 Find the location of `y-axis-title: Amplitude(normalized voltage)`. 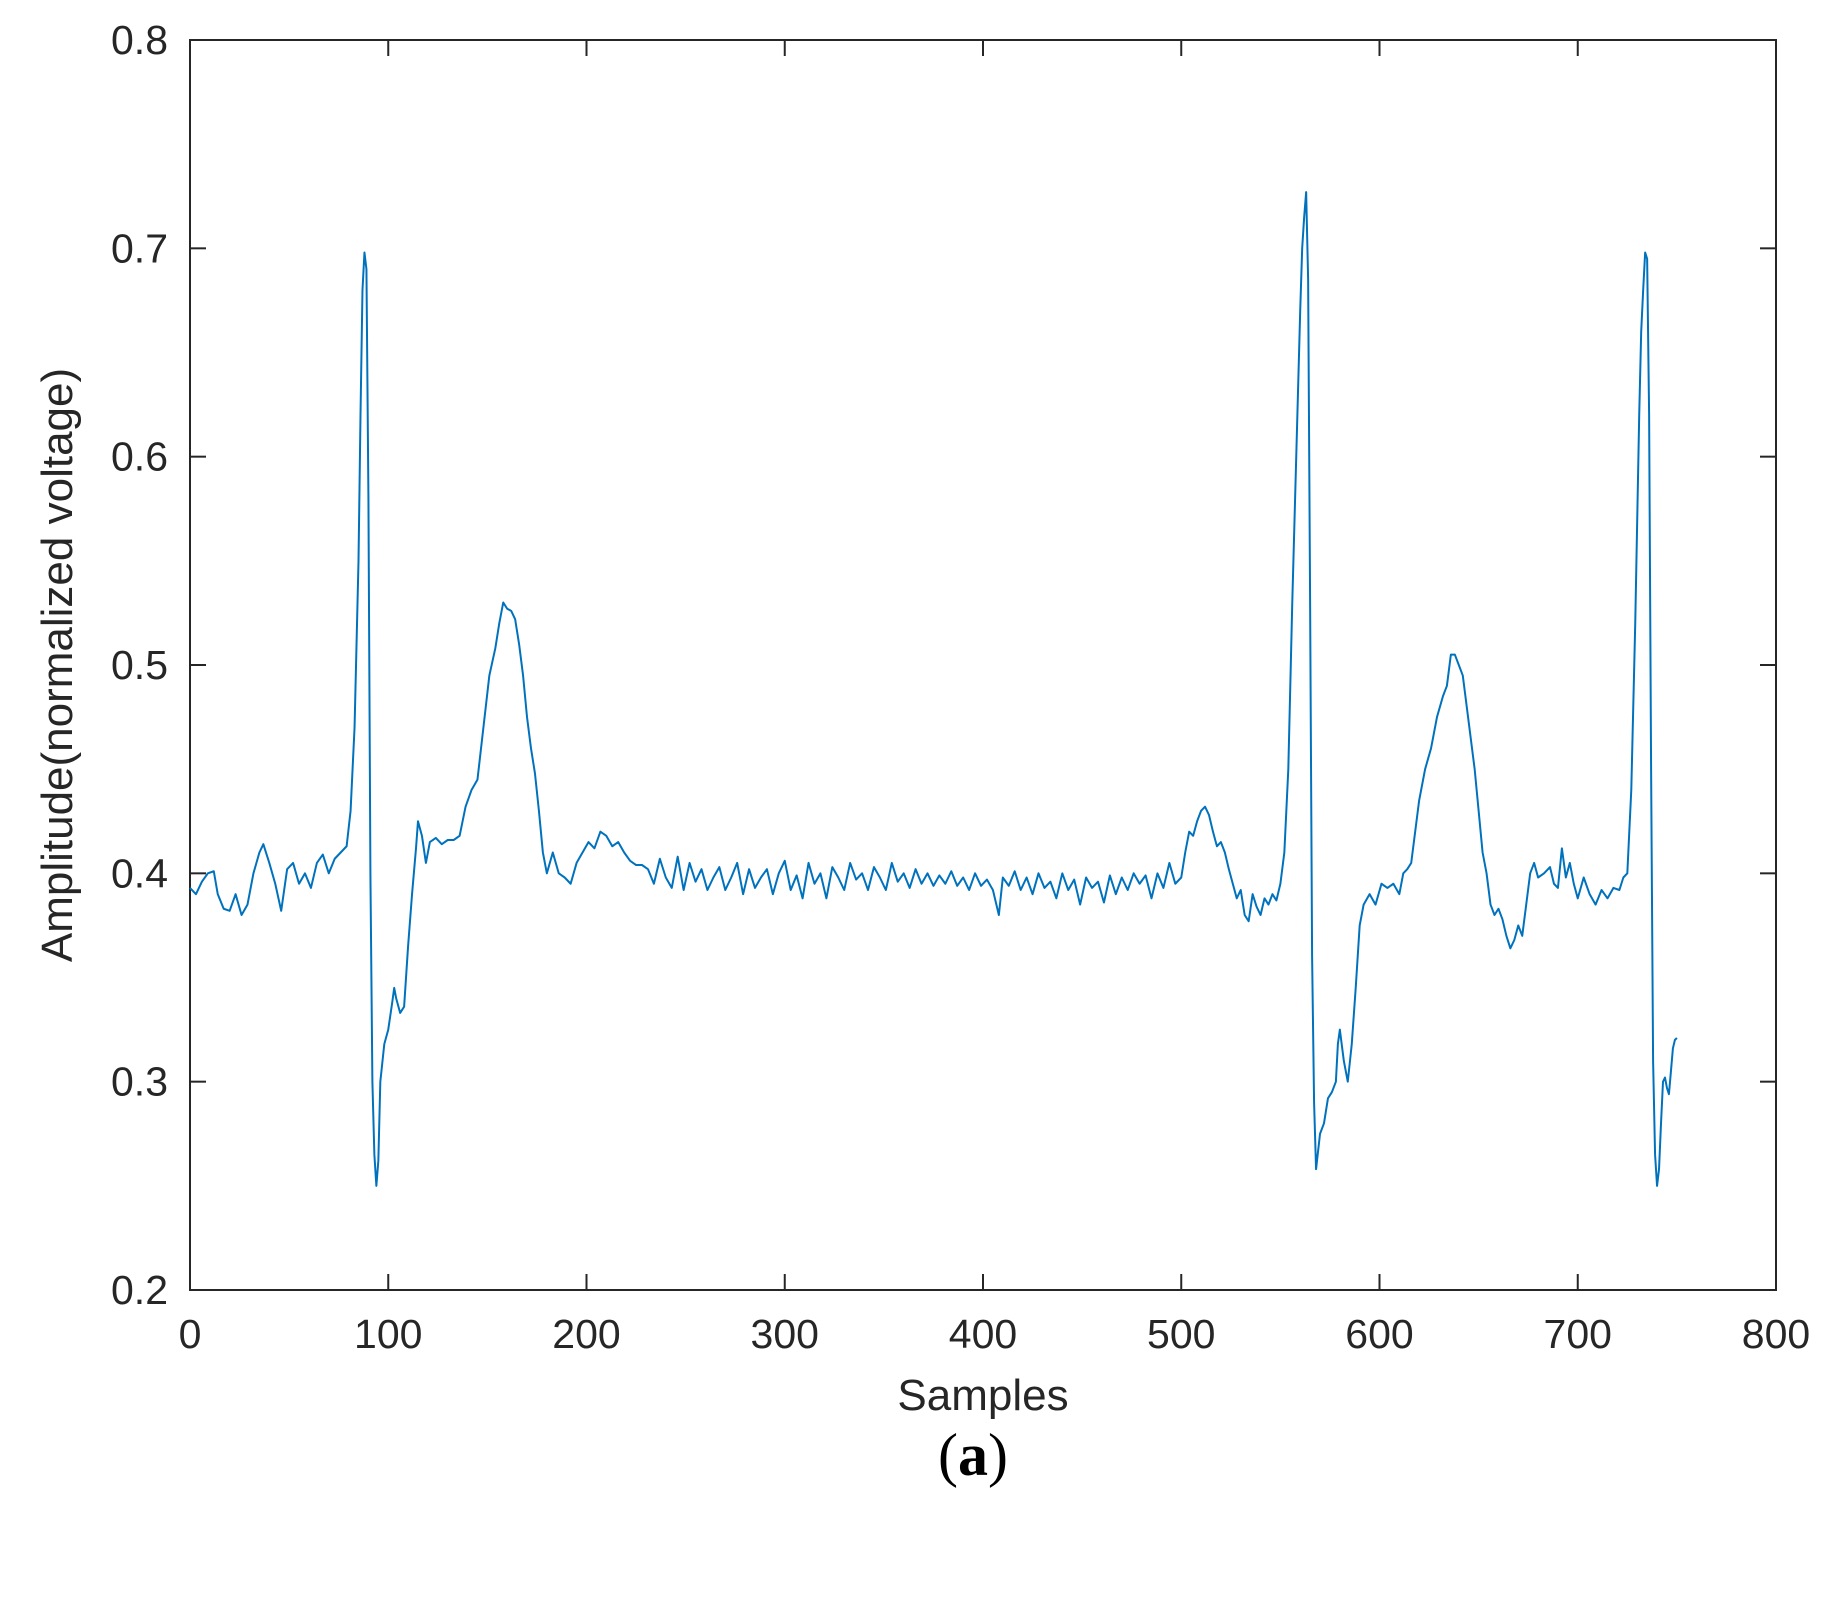

y-axis-title: Amplitude(normalized voltage) is located at coordinates (57, 665).